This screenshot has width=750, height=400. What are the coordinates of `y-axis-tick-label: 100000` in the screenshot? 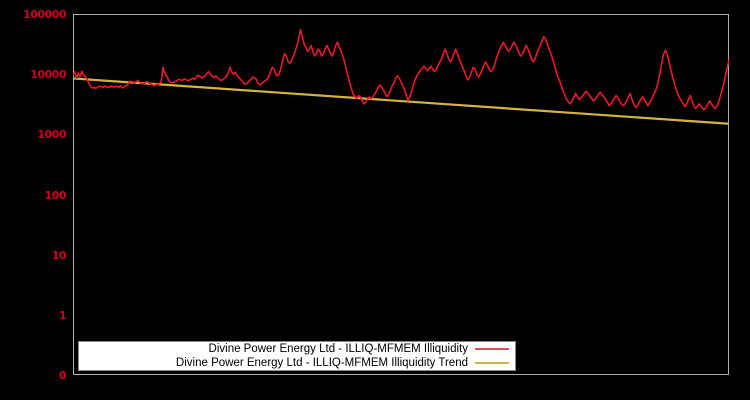 It's located at (44, 14).